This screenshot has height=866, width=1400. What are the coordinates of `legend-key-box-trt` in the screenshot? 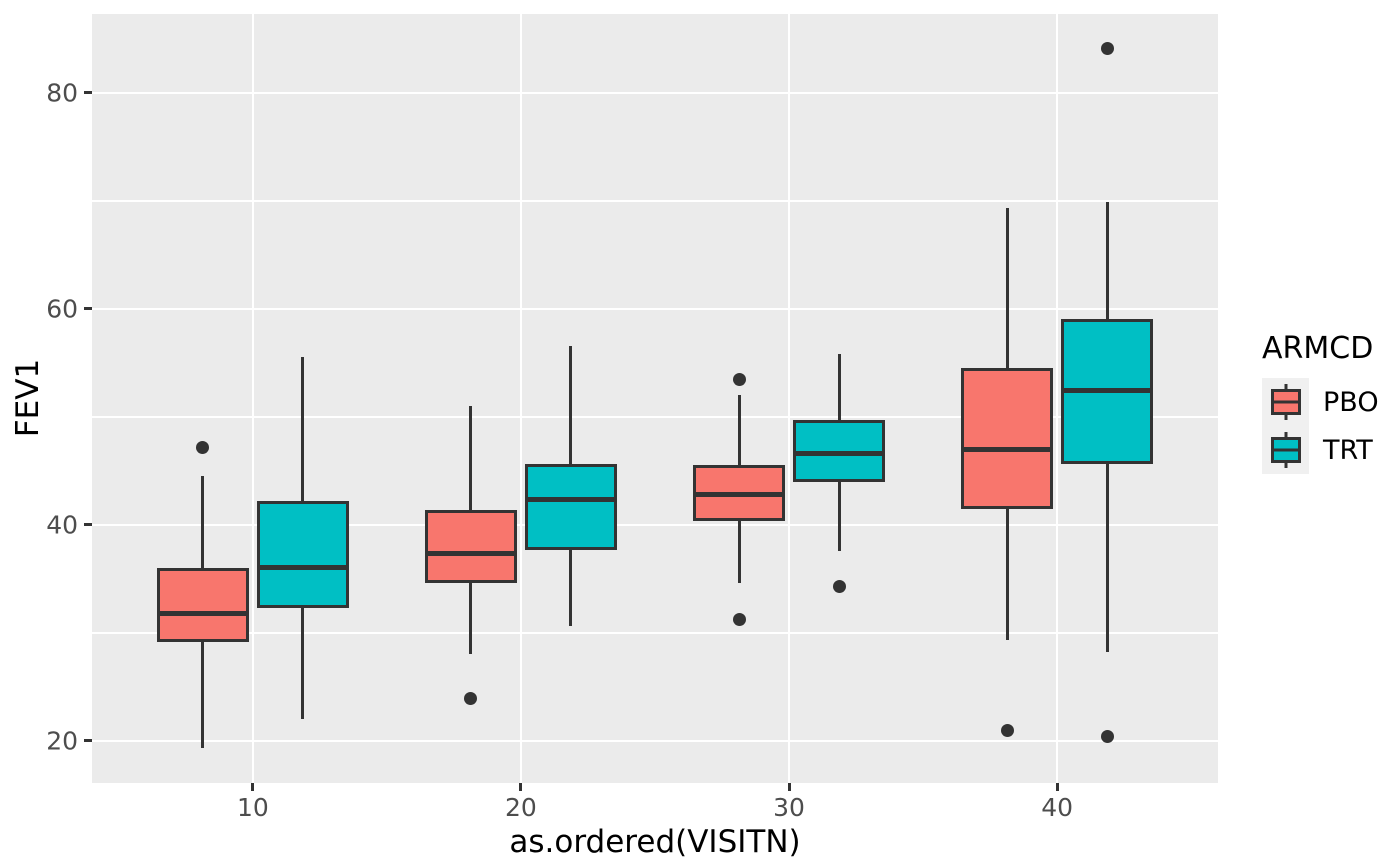 It's located at (1285, 450).